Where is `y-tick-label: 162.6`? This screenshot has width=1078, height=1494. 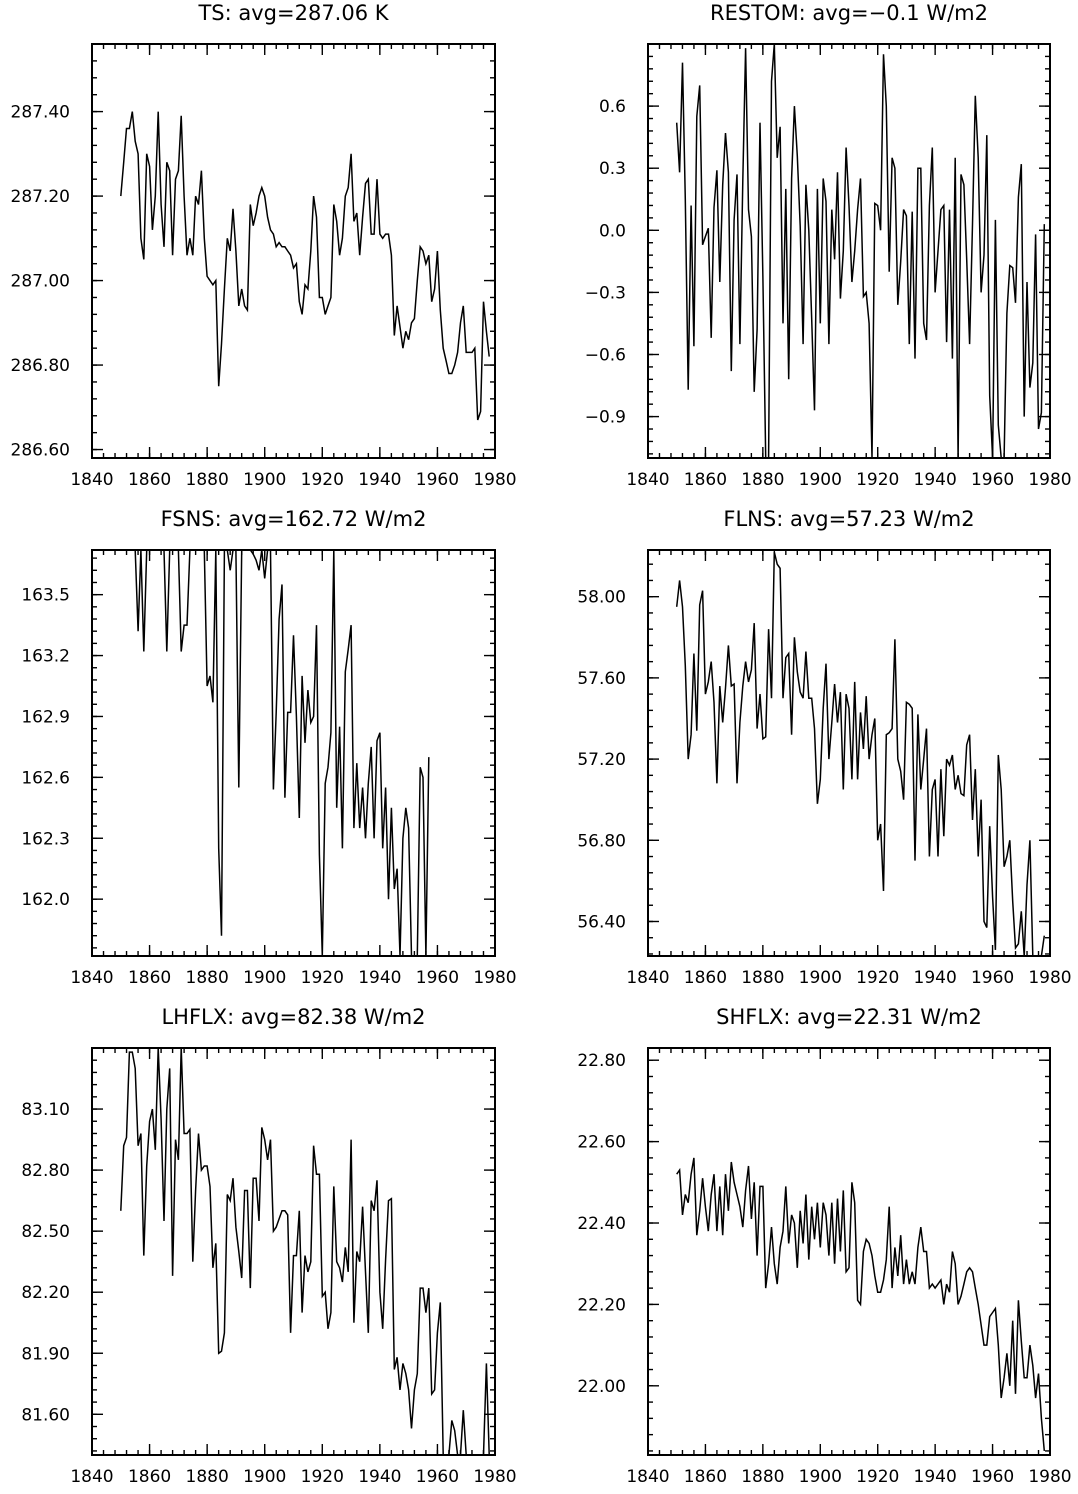 y-tick-label: 162.6 is located at coordinates (45, 778).